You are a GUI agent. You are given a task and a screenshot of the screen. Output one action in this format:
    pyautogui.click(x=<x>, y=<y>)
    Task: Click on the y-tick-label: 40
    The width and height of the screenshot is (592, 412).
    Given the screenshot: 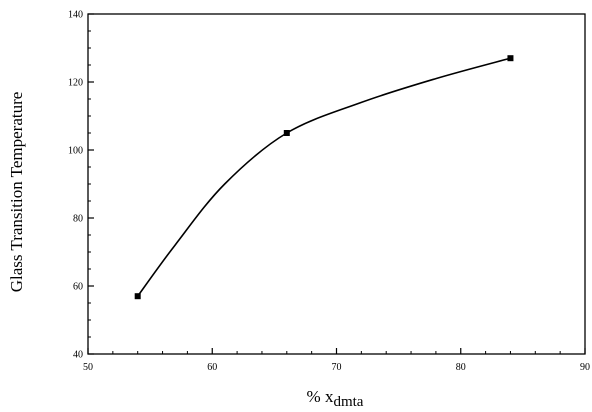 What is the action you would take?
    pyautogui.click(x=78, y=355)
    